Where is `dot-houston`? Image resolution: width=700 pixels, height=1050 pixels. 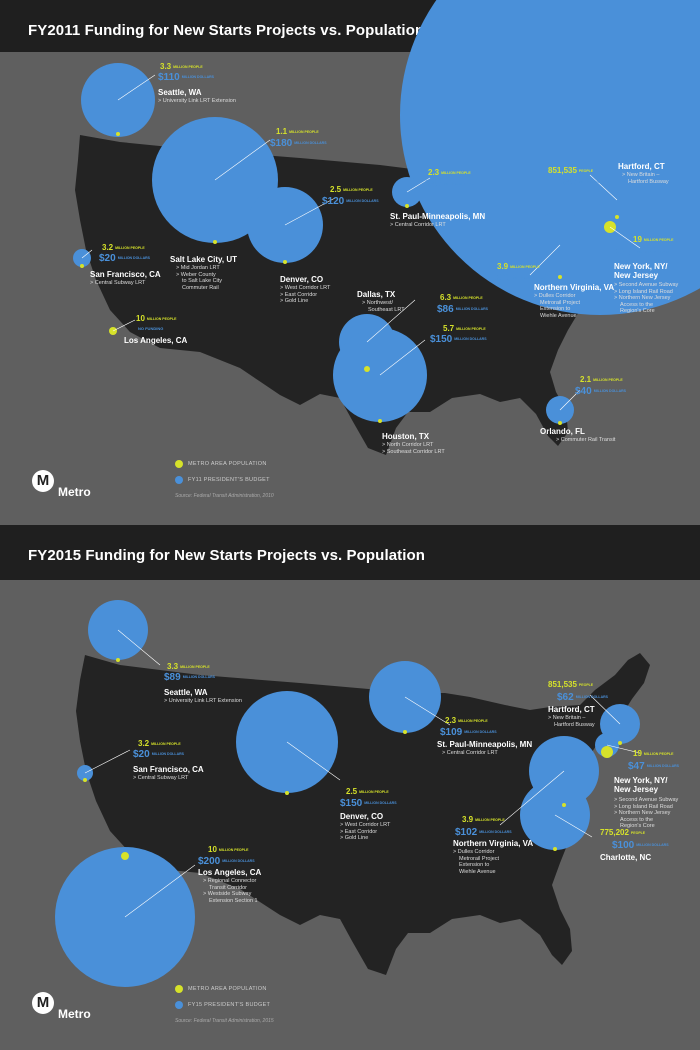 dot-houston is located at coordinates (380, 421).